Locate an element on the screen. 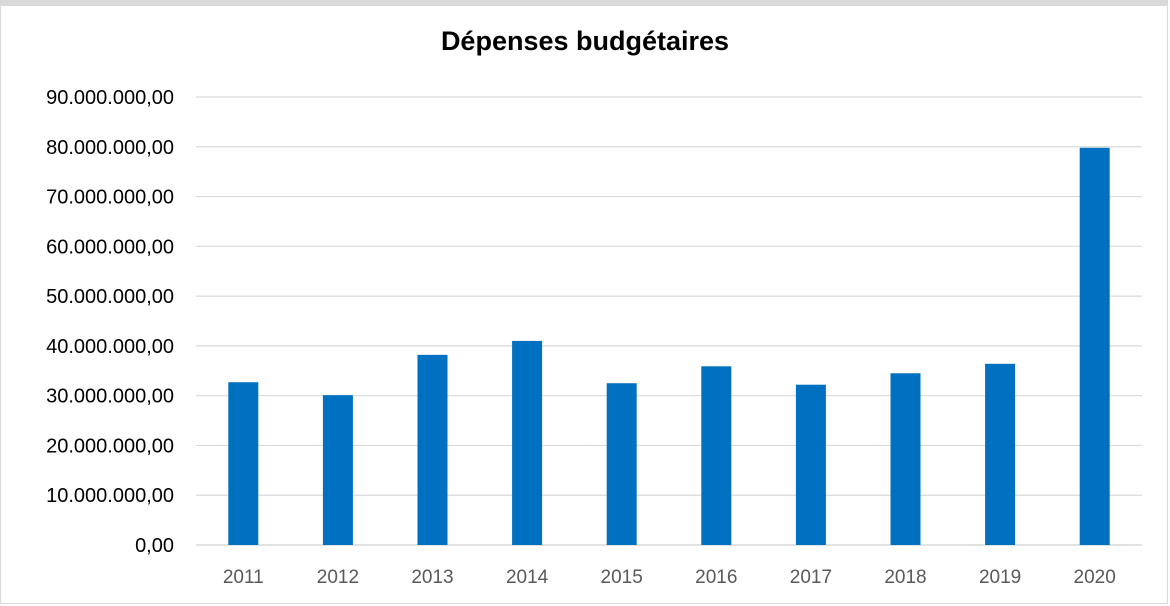 The image size is (1170, 606). bar-2015 is located at coordinates (621, 464).